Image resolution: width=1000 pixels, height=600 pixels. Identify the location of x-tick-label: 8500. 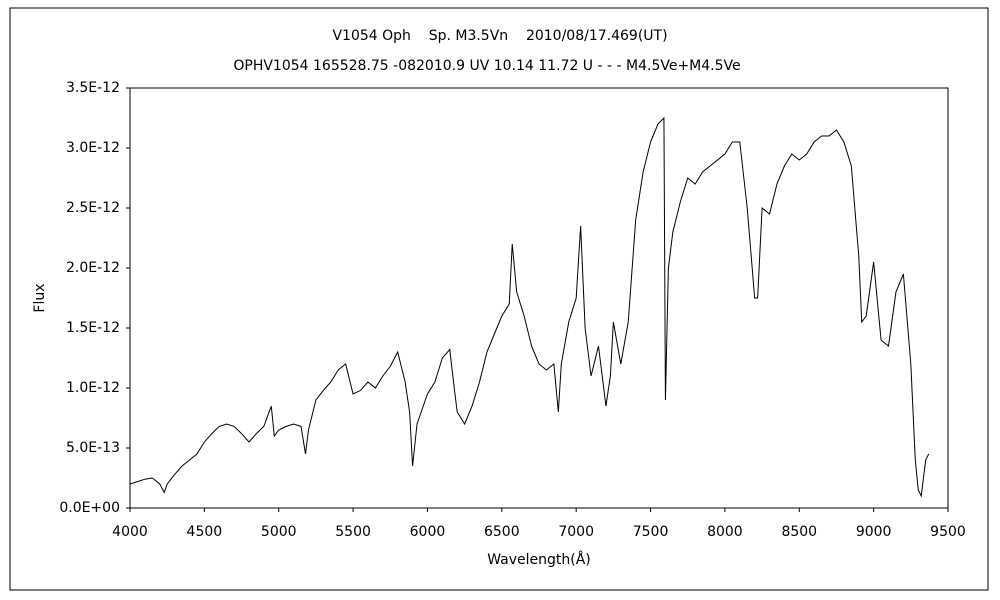
(799, 532).